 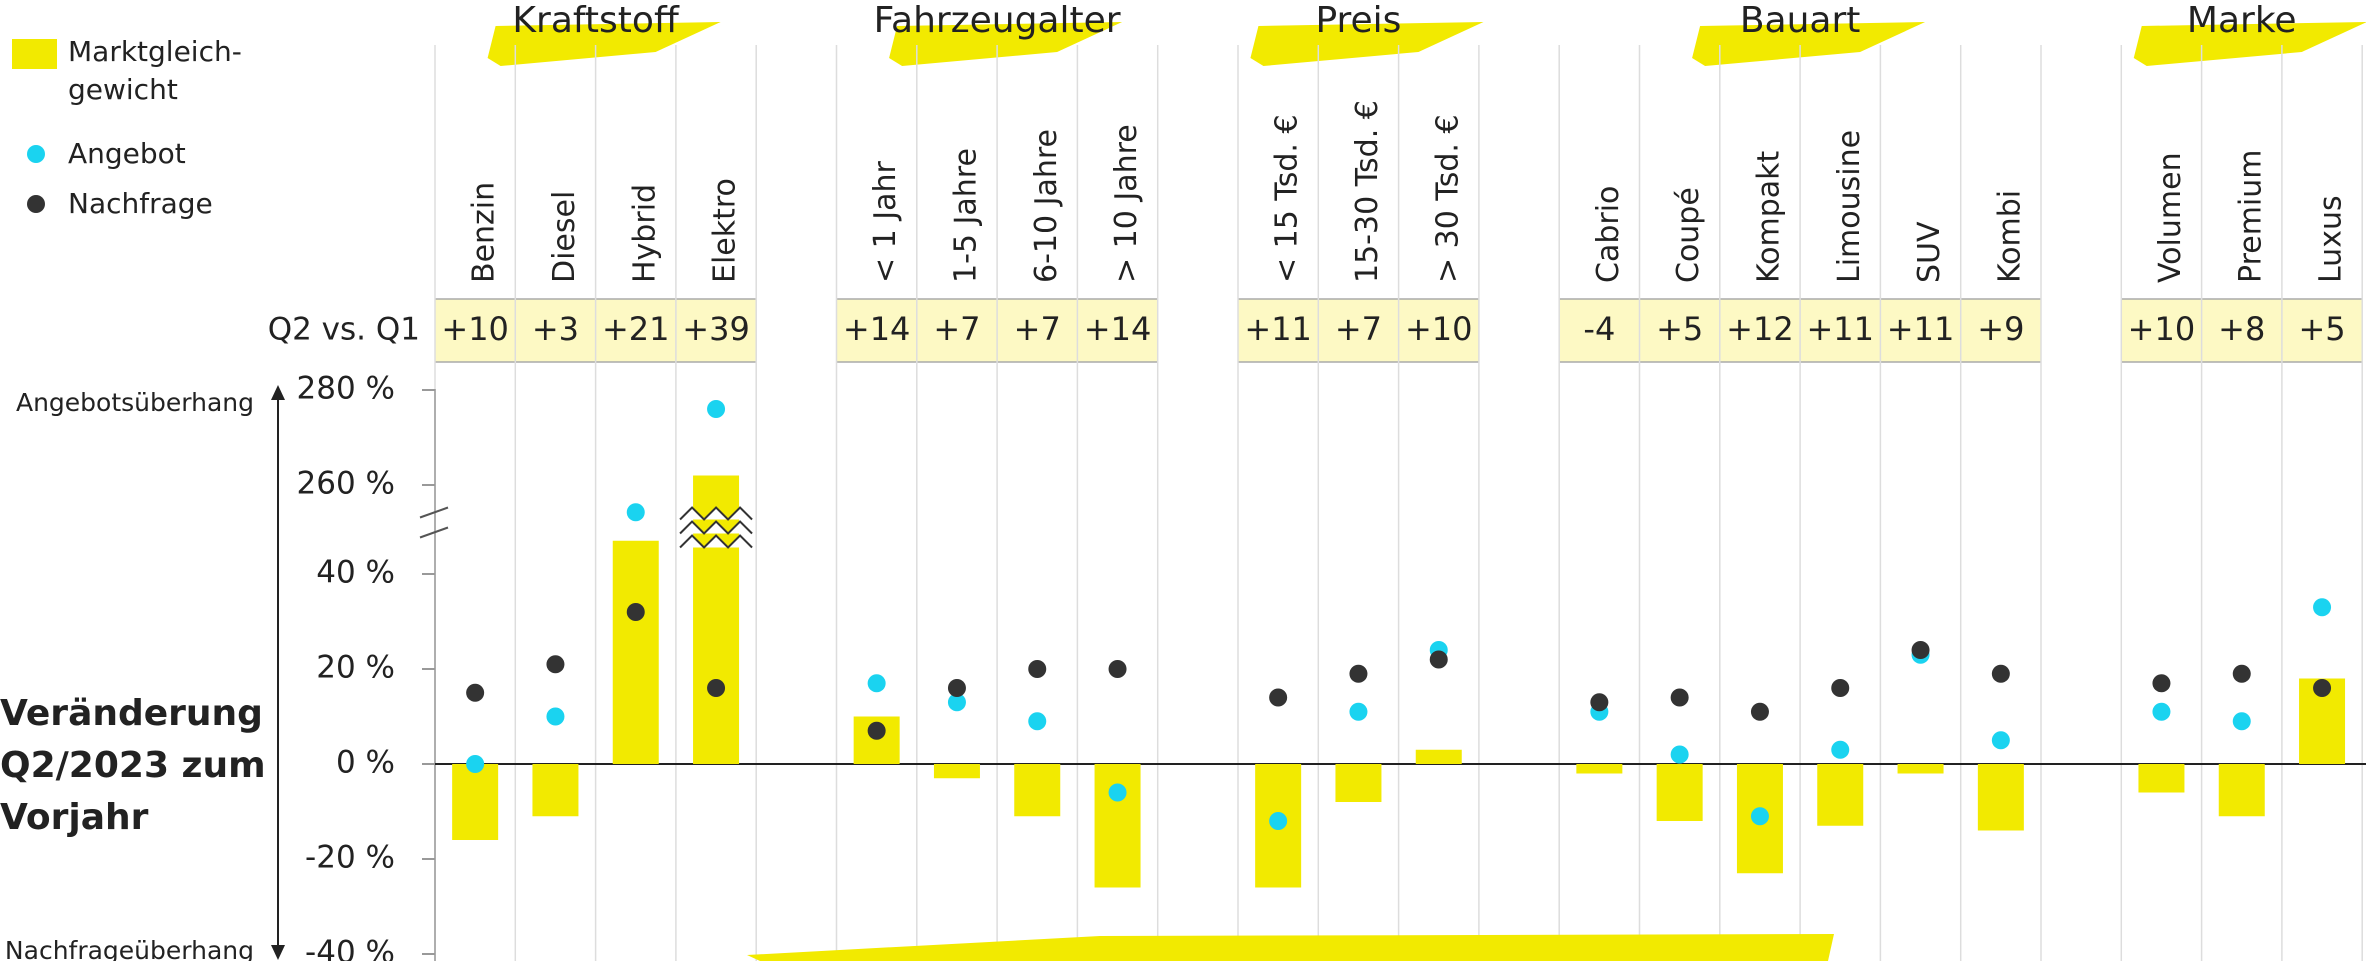 I want to click on change-value: +9, so click(x=2000, y=329).